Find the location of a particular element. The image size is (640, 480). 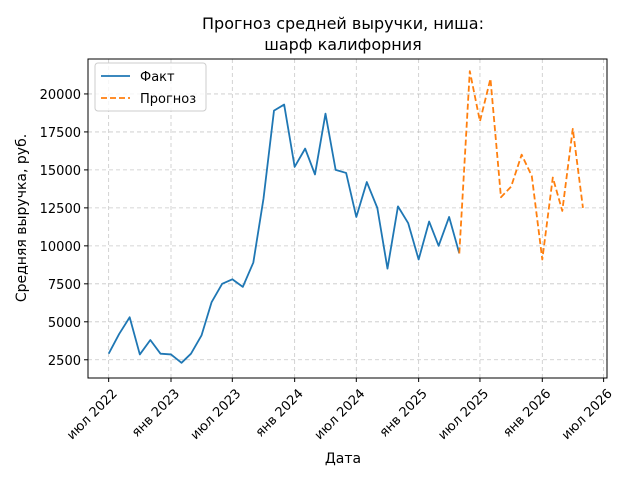

x-tick-label: янв 2026 is located at coordinates (527, 413).